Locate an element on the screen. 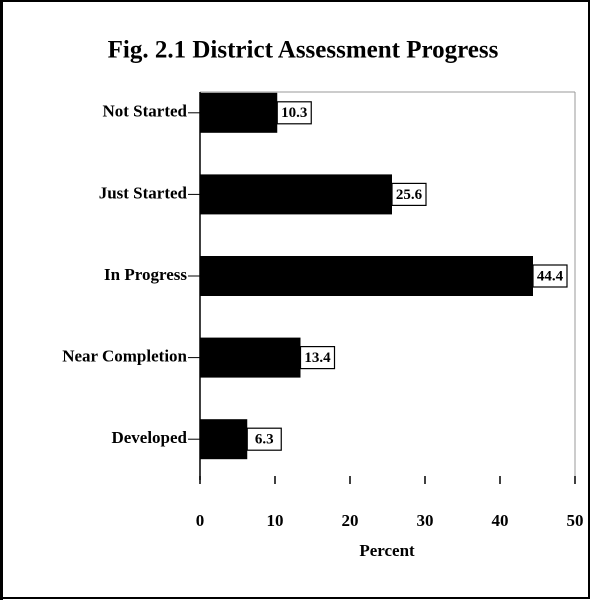 Image resolution: width=591 pixels, height=600 pixels. value-label: 13.4 is located at coordinates (317, 358).